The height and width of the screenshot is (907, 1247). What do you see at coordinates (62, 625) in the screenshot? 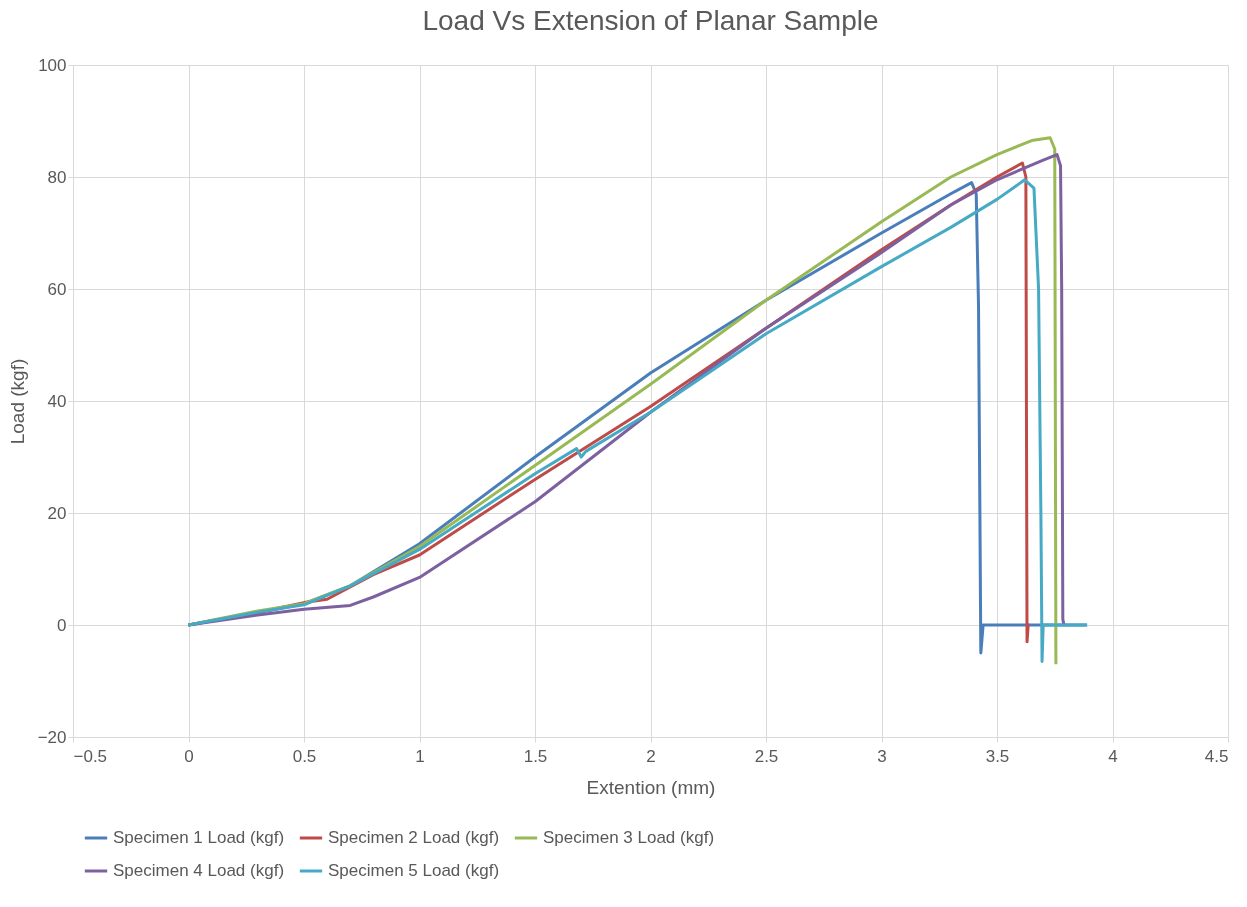
I see `y-tick-label: 0` at bounding box center [62, 625].